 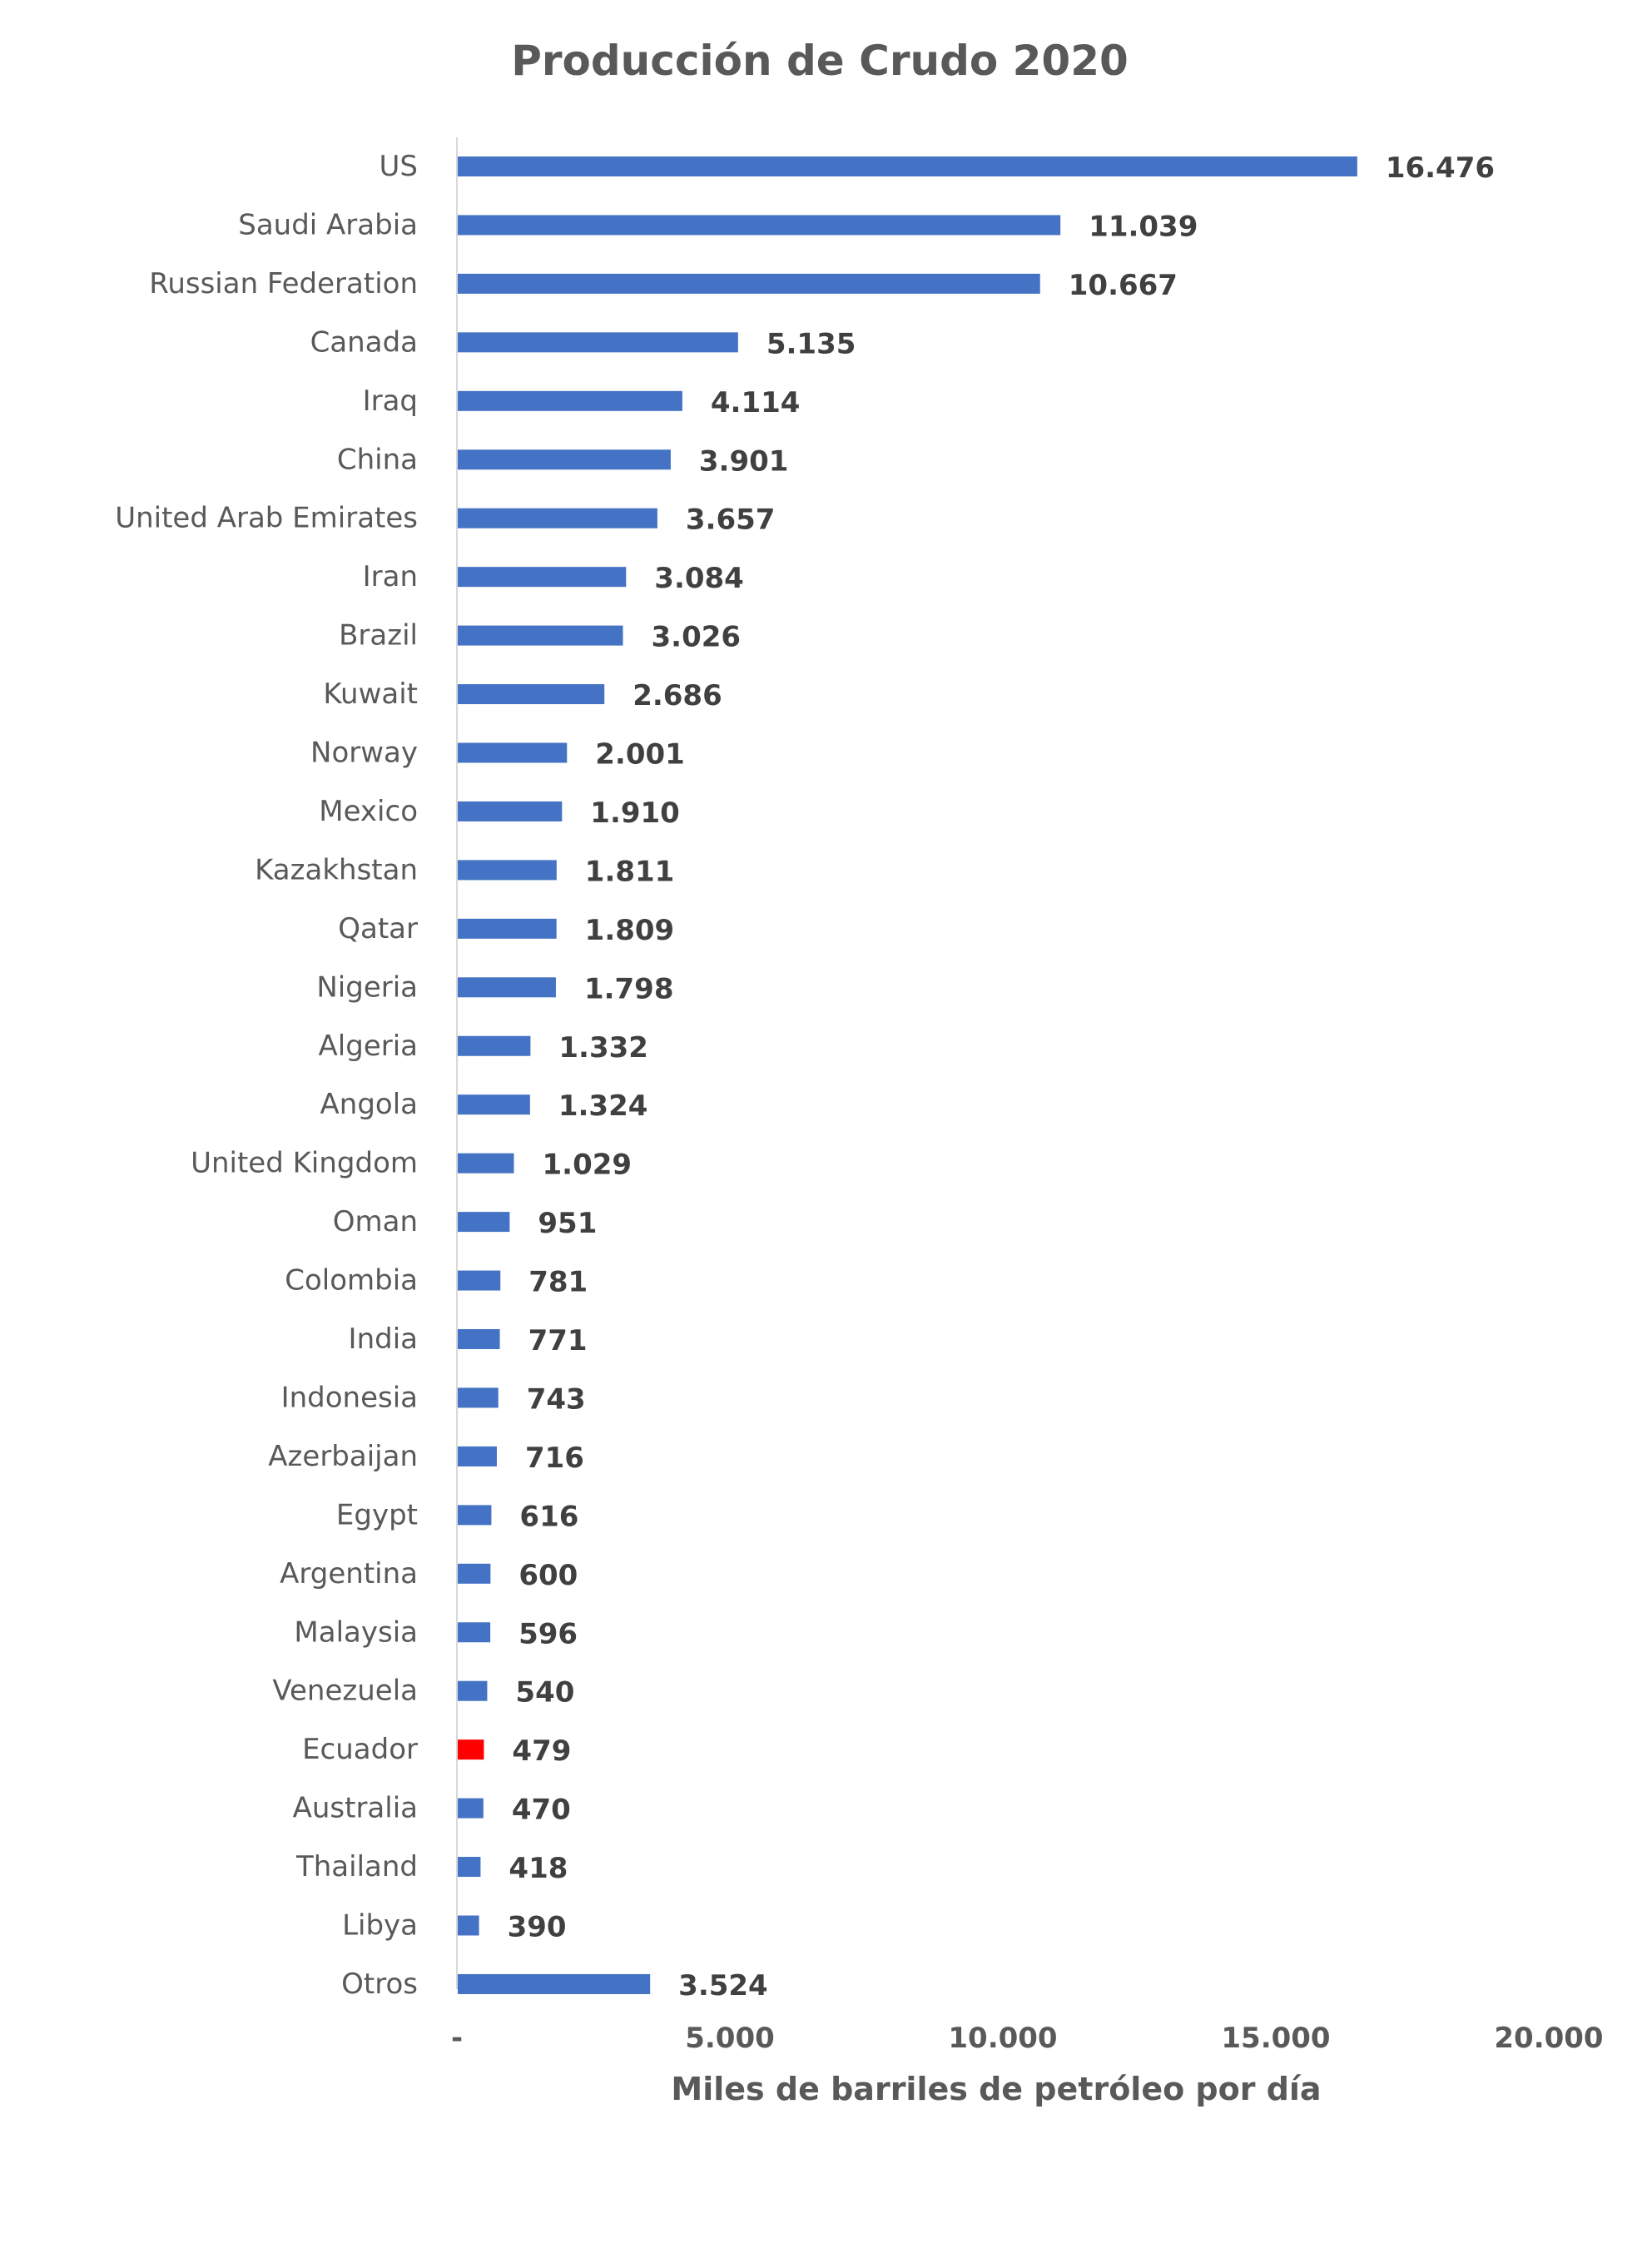 What do you see at coordinates (370, 694) in the screenshot?
I see `category-label-kuwait: Kuwait` at bounding box center [370, 694].